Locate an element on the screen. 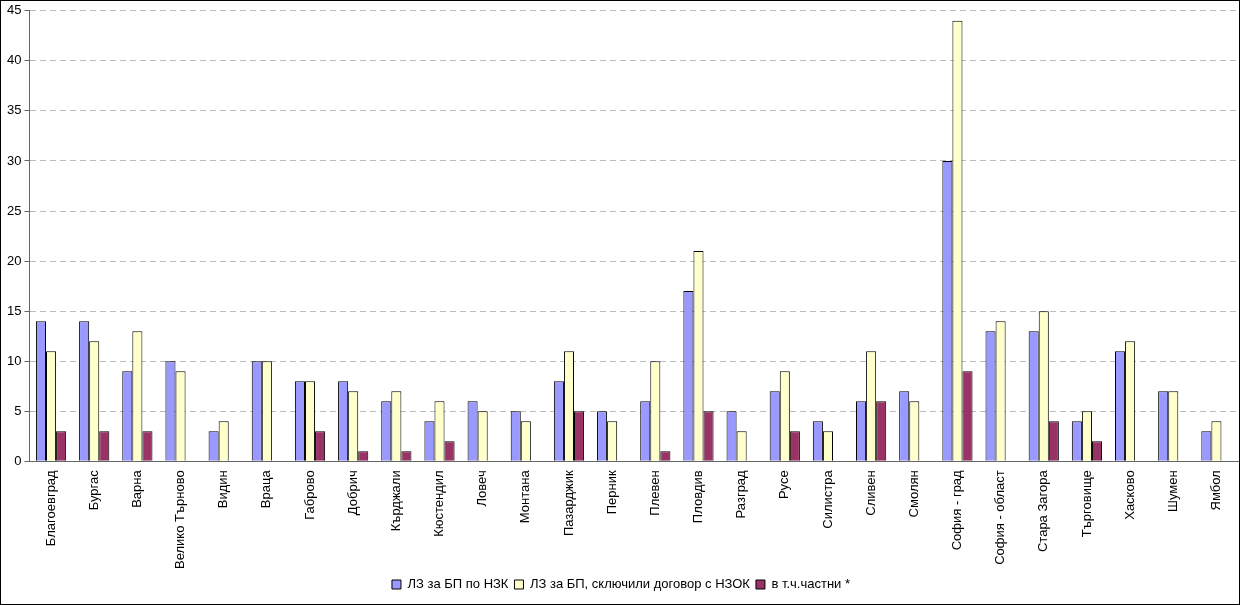 The height and width of the screenshot is (605, 1240). legend-label: ЛЗ за БП по НЗК is located at coordinates (458, 584).